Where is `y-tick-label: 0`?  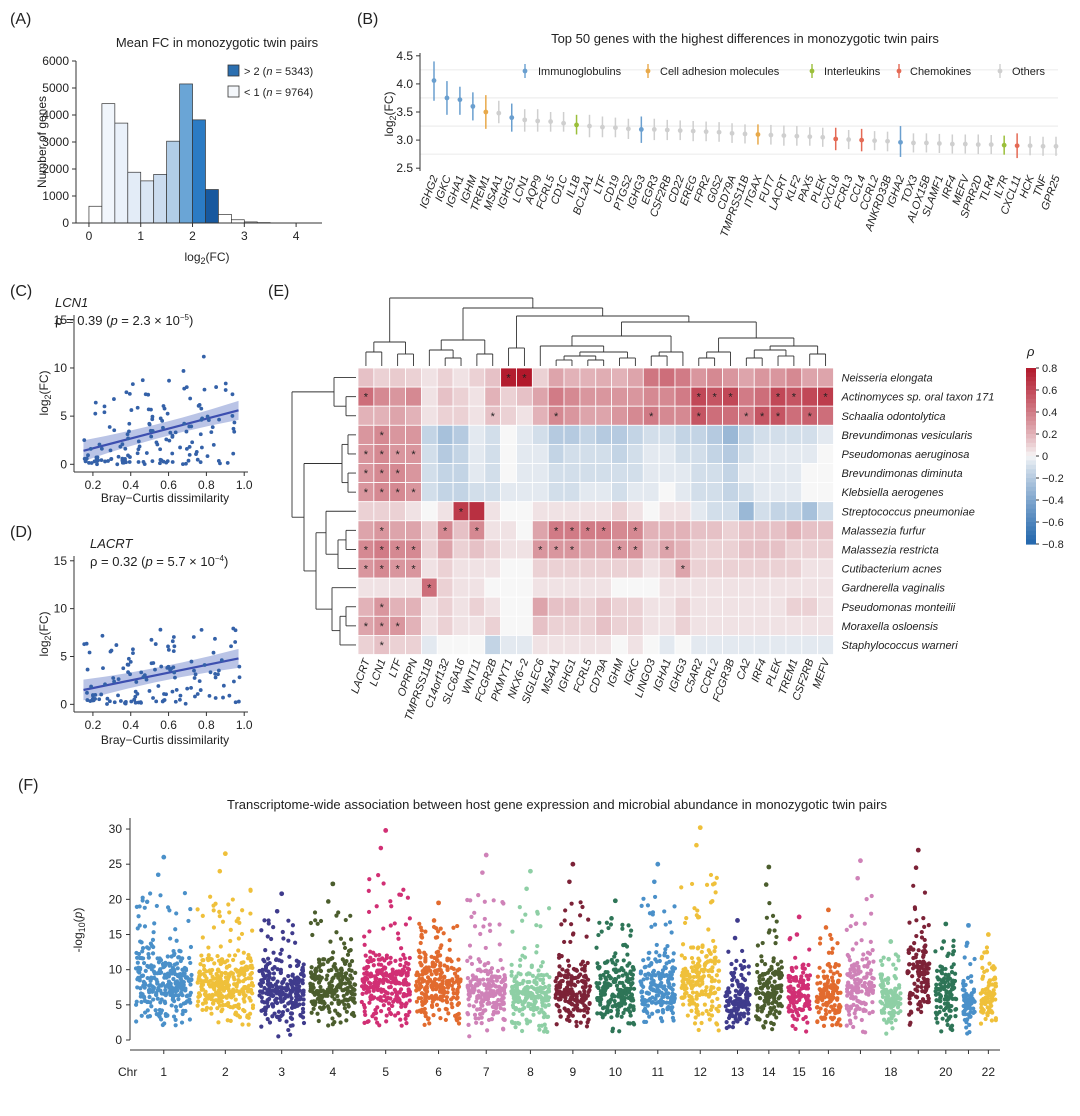
y-tick-label: 0 is located at coordinates (65, 223).